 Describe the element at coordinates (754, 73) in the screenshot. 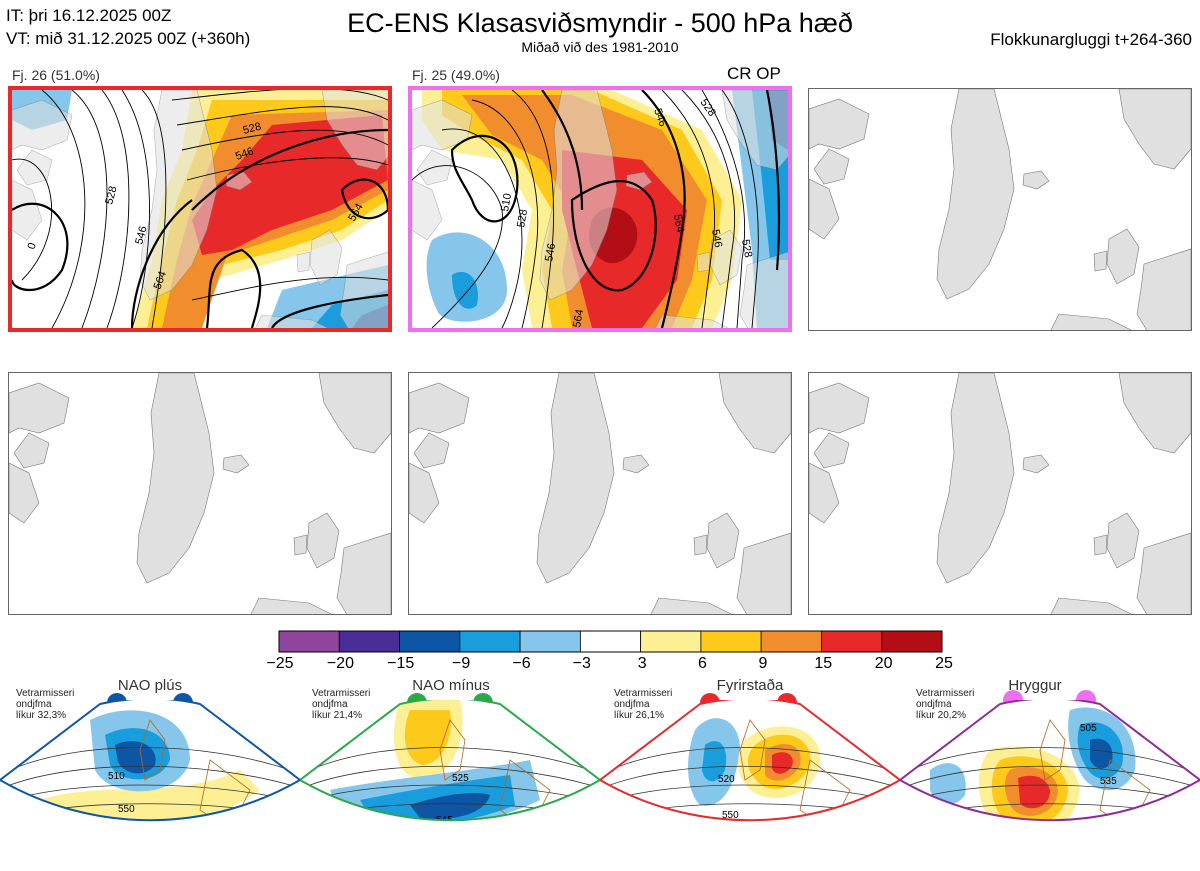

I see `control-operational-tag: CR OP` at that location.